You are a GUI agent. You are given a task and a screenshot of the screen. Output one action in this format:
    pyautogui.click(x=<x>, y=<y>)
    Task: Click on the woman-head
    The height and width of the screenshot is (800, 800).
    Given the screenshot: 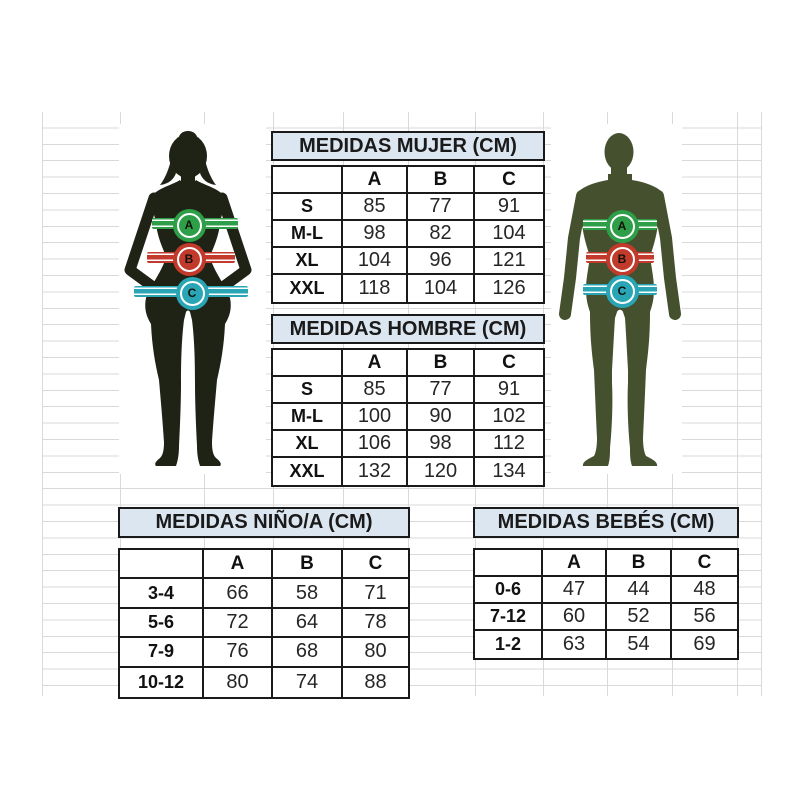 What is the action you would take?
    pyautogui.click(x=188, y=156)
    